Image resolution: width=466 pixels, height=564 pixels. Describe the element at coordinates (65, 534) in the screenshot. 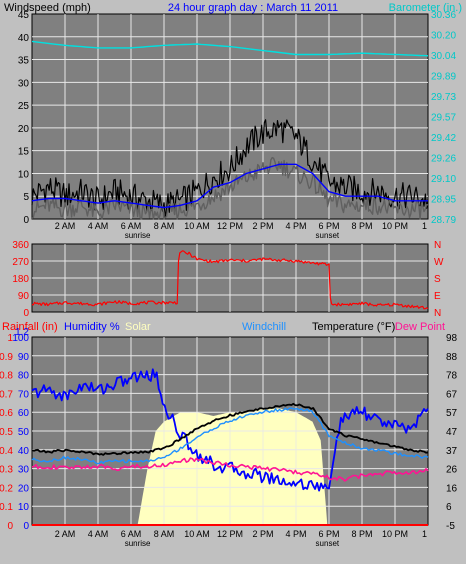

I see `chart3-x-tick-label: 2 AM` at that location.